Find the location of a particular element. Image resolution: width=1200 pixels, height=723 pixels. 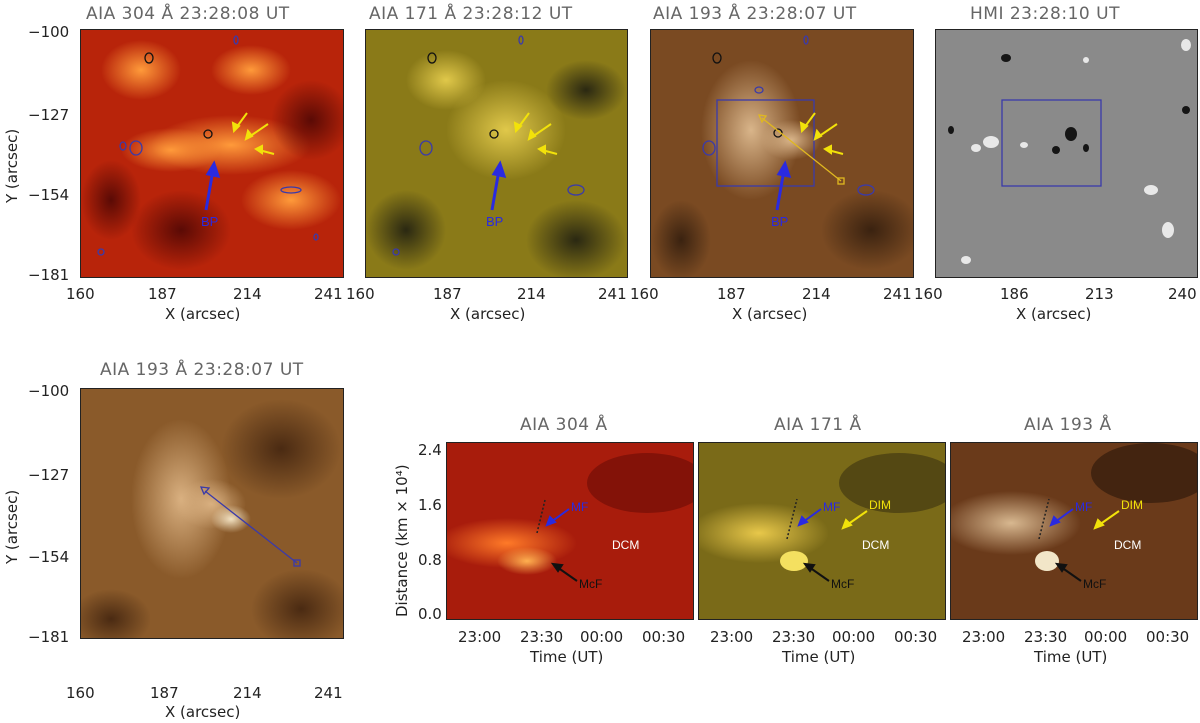

image-hmi is located at coordinates (1066, 153).